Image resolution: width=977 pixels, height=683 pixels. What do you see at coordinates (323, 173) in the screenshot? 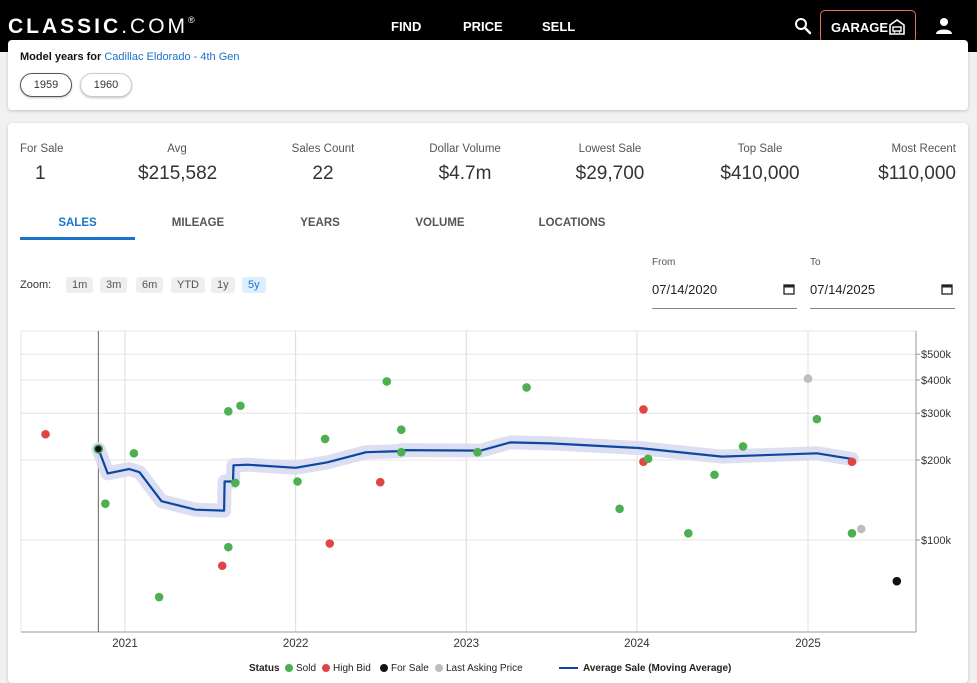
I see `stat-value: 22` at bounding box center [323, 173].